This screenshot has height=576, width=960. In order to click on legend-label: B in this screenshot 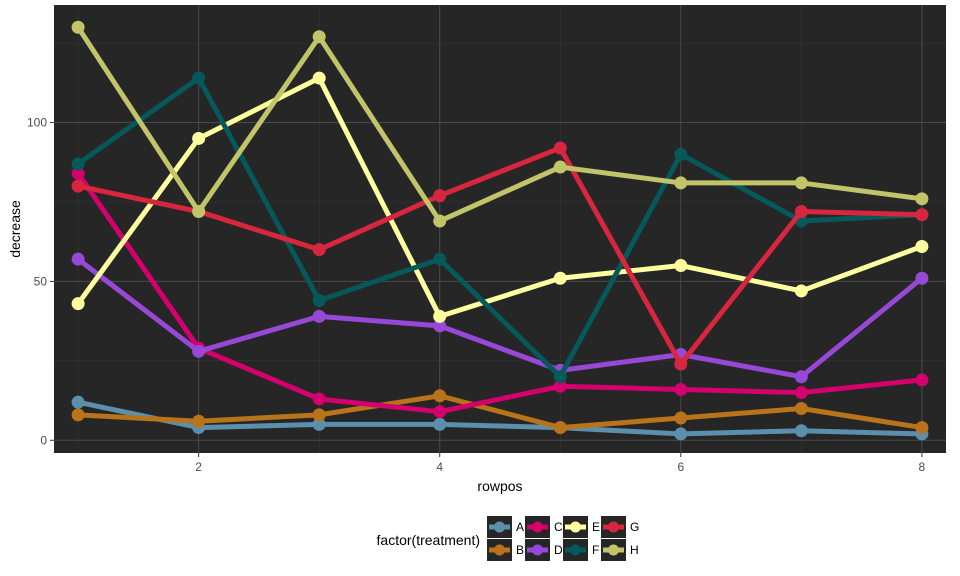, I will do `click(520, 550)`.